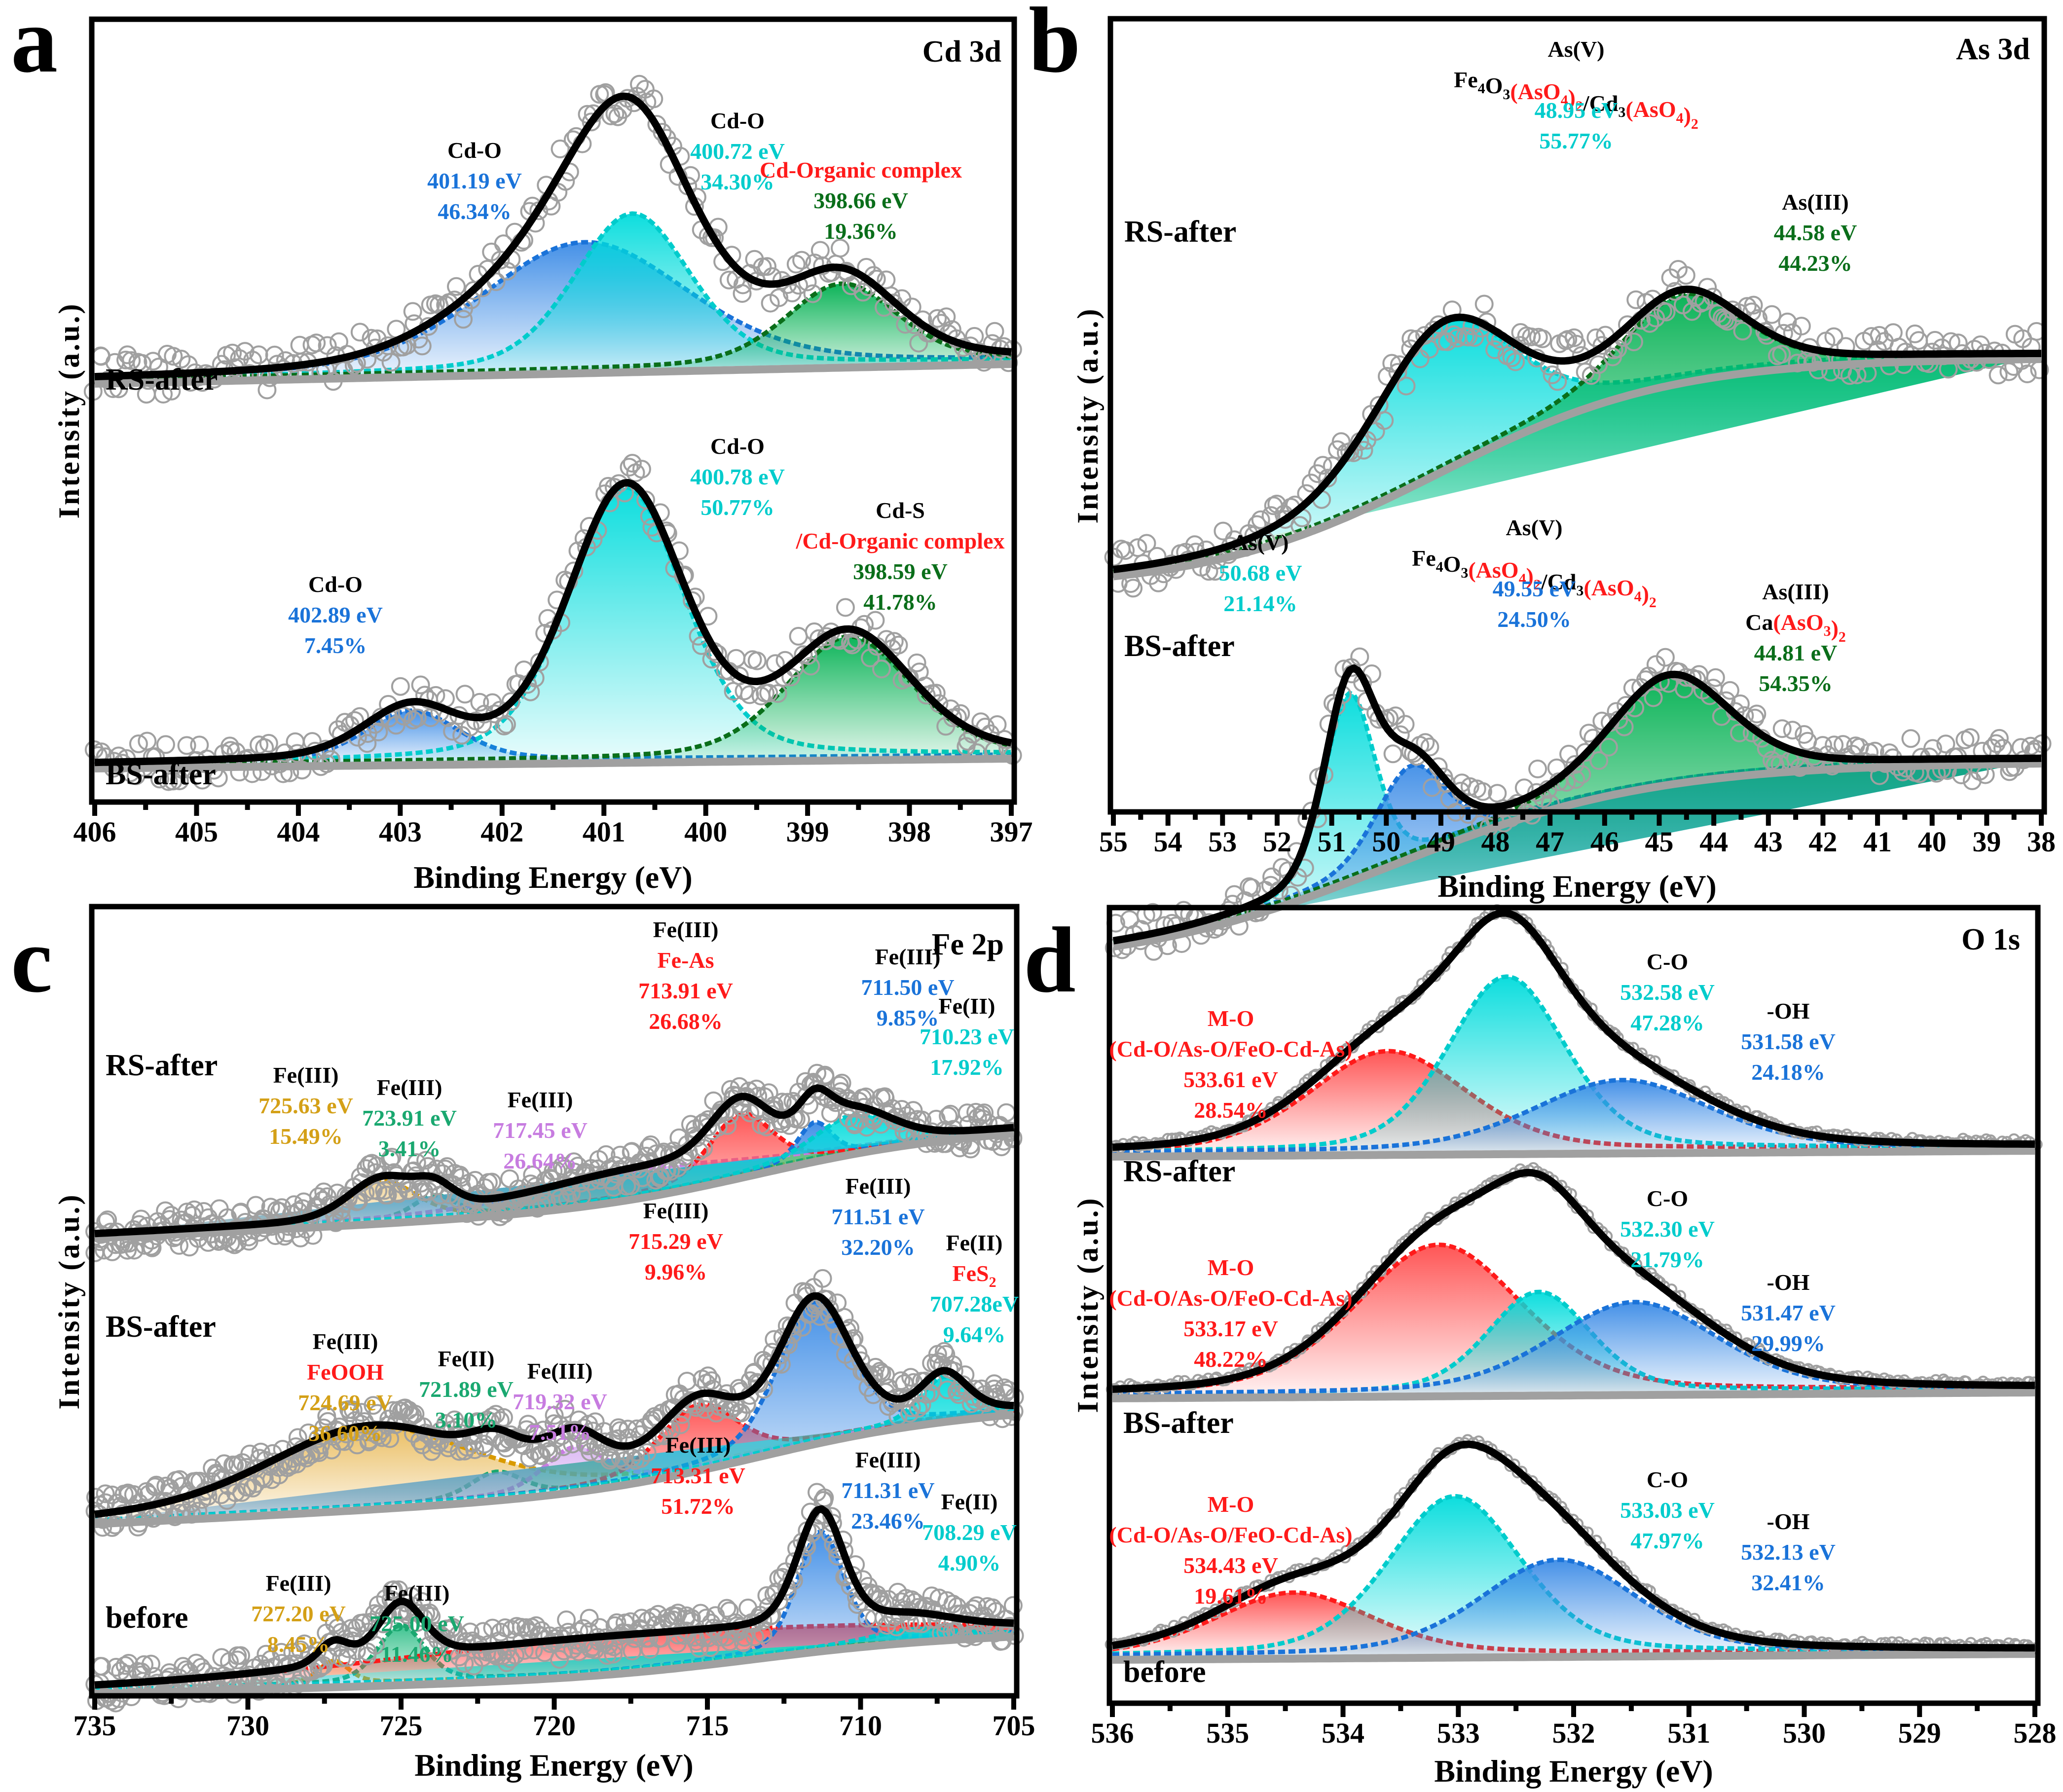  What do you see at coordinates (554, 1598) in the screenshot?
I see `spectrum-before: before` at bounding box center [554, 1598].